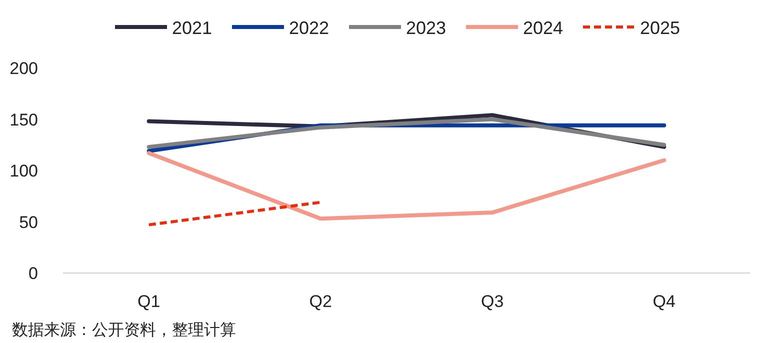 The height and width of the screenshot is (343, 757). Describe the element at coordinates (192, 28) in the screenshot. I see `legend-label: 2021` at that location.